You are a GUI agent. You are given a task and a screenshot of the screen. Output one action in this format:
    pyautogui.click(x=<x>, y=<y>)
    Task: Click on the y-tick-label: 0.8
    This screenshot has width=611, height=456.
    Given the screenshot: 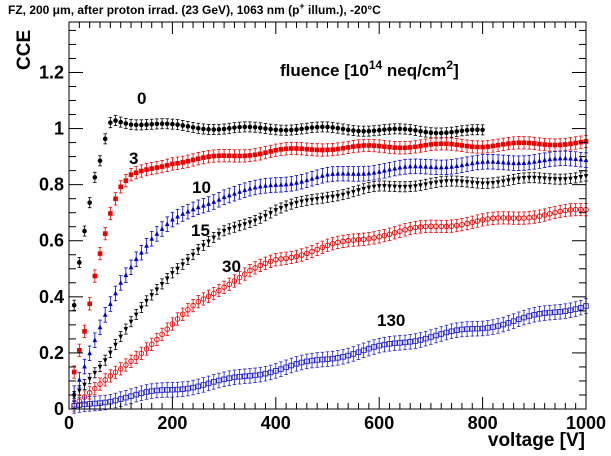 What is the action you would take?
    pyautogui.click(x=51, y=185)
    